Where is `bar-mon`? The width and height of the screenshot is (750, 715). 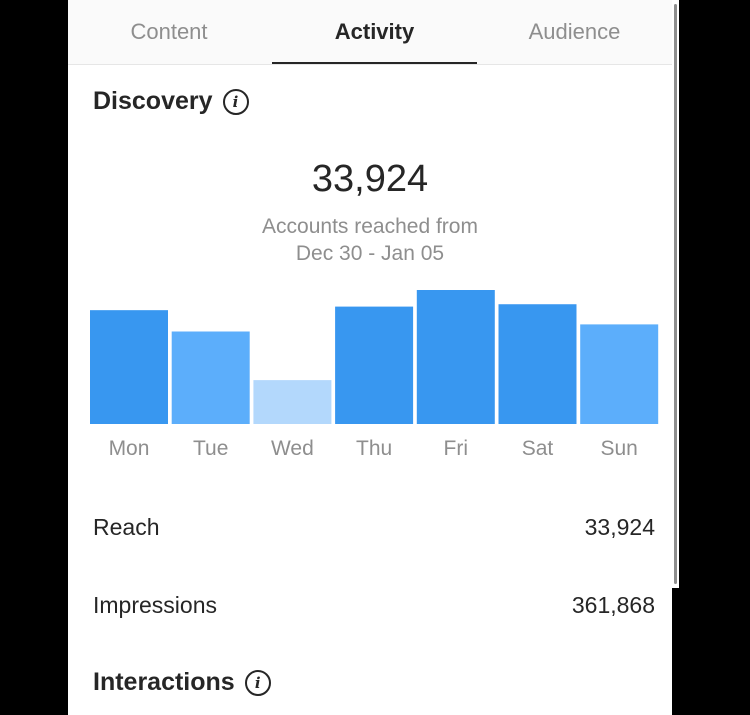 bar-mon is located at coordinates (129, 367).